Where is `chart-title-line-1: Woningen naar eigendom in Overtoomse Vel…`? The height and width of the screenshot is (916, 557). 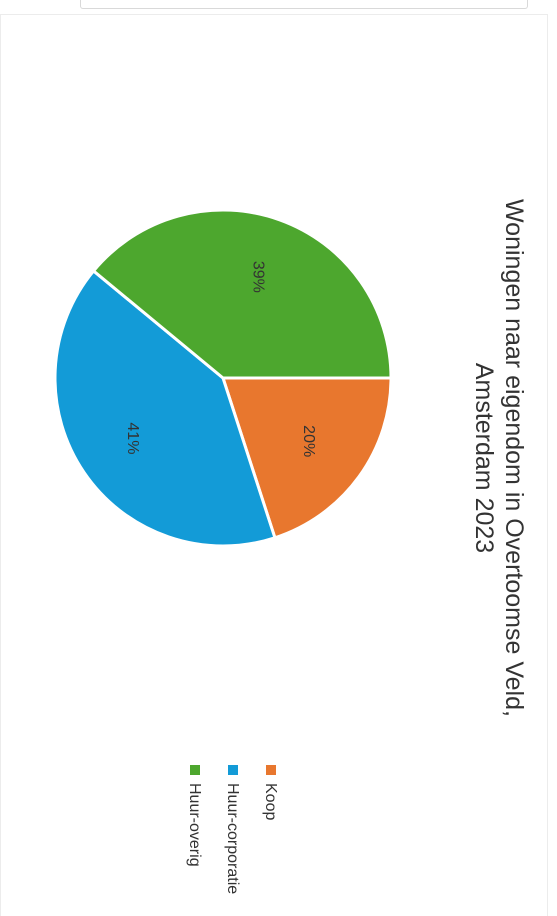
chart-title-line-1: Woningen naar eigendom in Overtoomse Vel… is located at coordinates (514, 458).